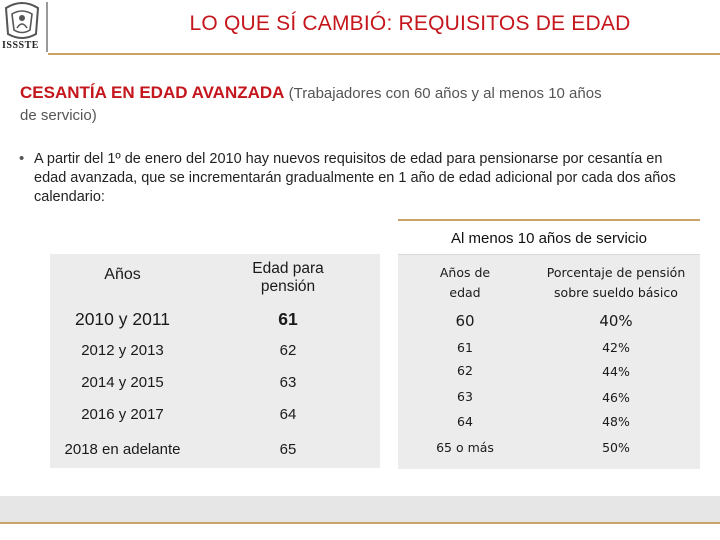  I want to click on col-header-age-l2: edad, so click(465, 292).